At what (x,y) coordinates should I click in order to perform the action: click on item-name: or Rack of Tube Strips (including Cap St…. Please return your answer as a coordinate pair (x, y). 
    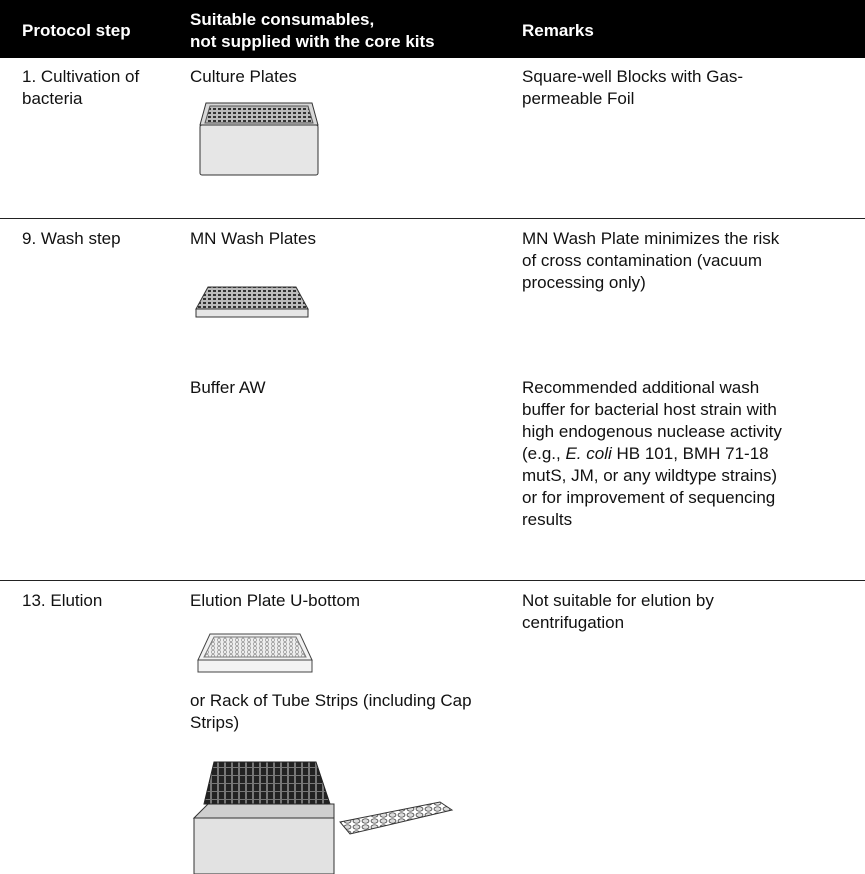
    Looking at the image, I should click on (331, 711).